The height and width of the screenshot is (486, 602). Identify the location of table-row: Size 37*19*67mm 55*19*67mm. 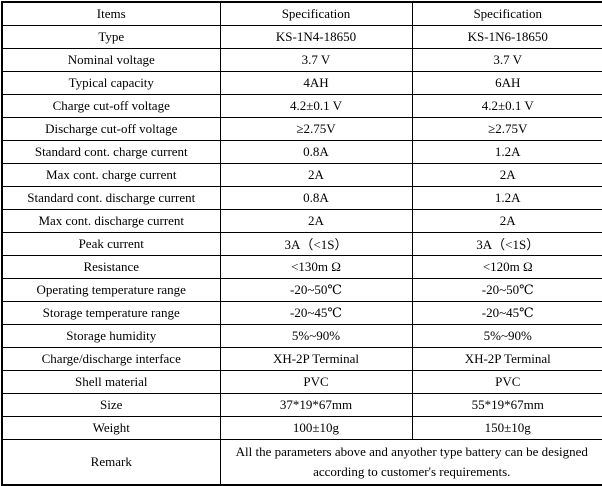
(301, 404).